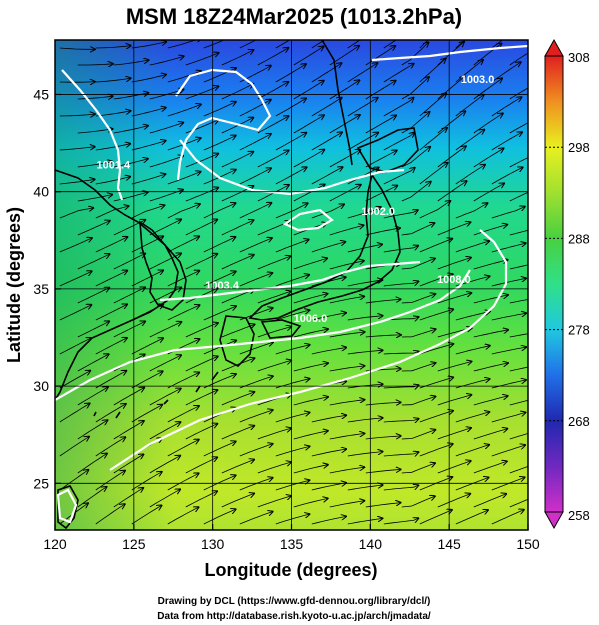 Image resolution: width=599 pixels, height=625 pixels. What do you see at coordinates (308, 220) in the screenshot?
I see `isobar-small-loop` at bounding box center [308, 220].